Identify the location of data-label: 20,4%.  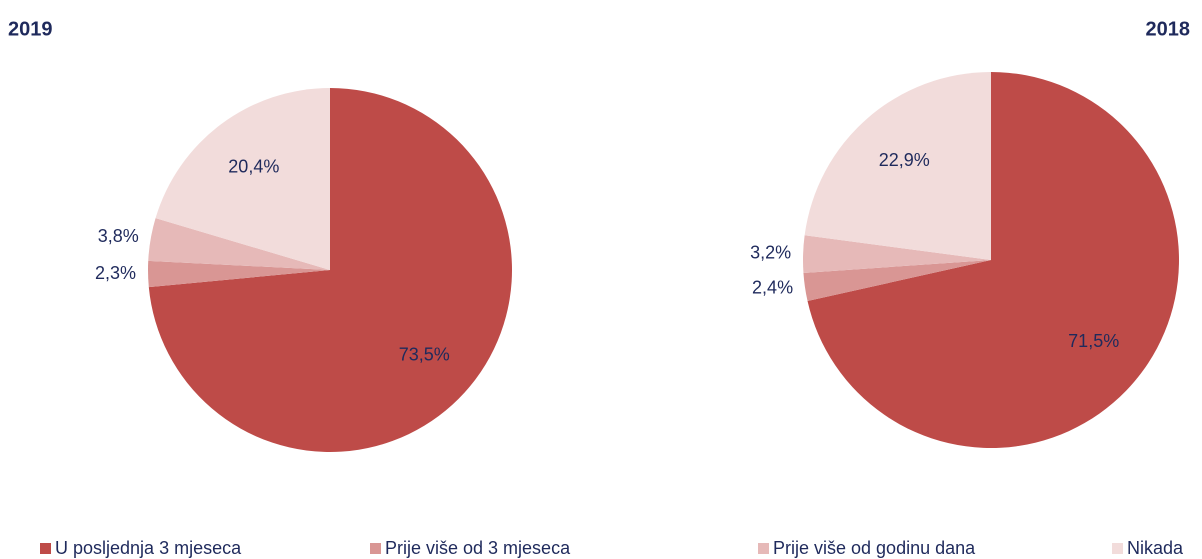
(253, 167).